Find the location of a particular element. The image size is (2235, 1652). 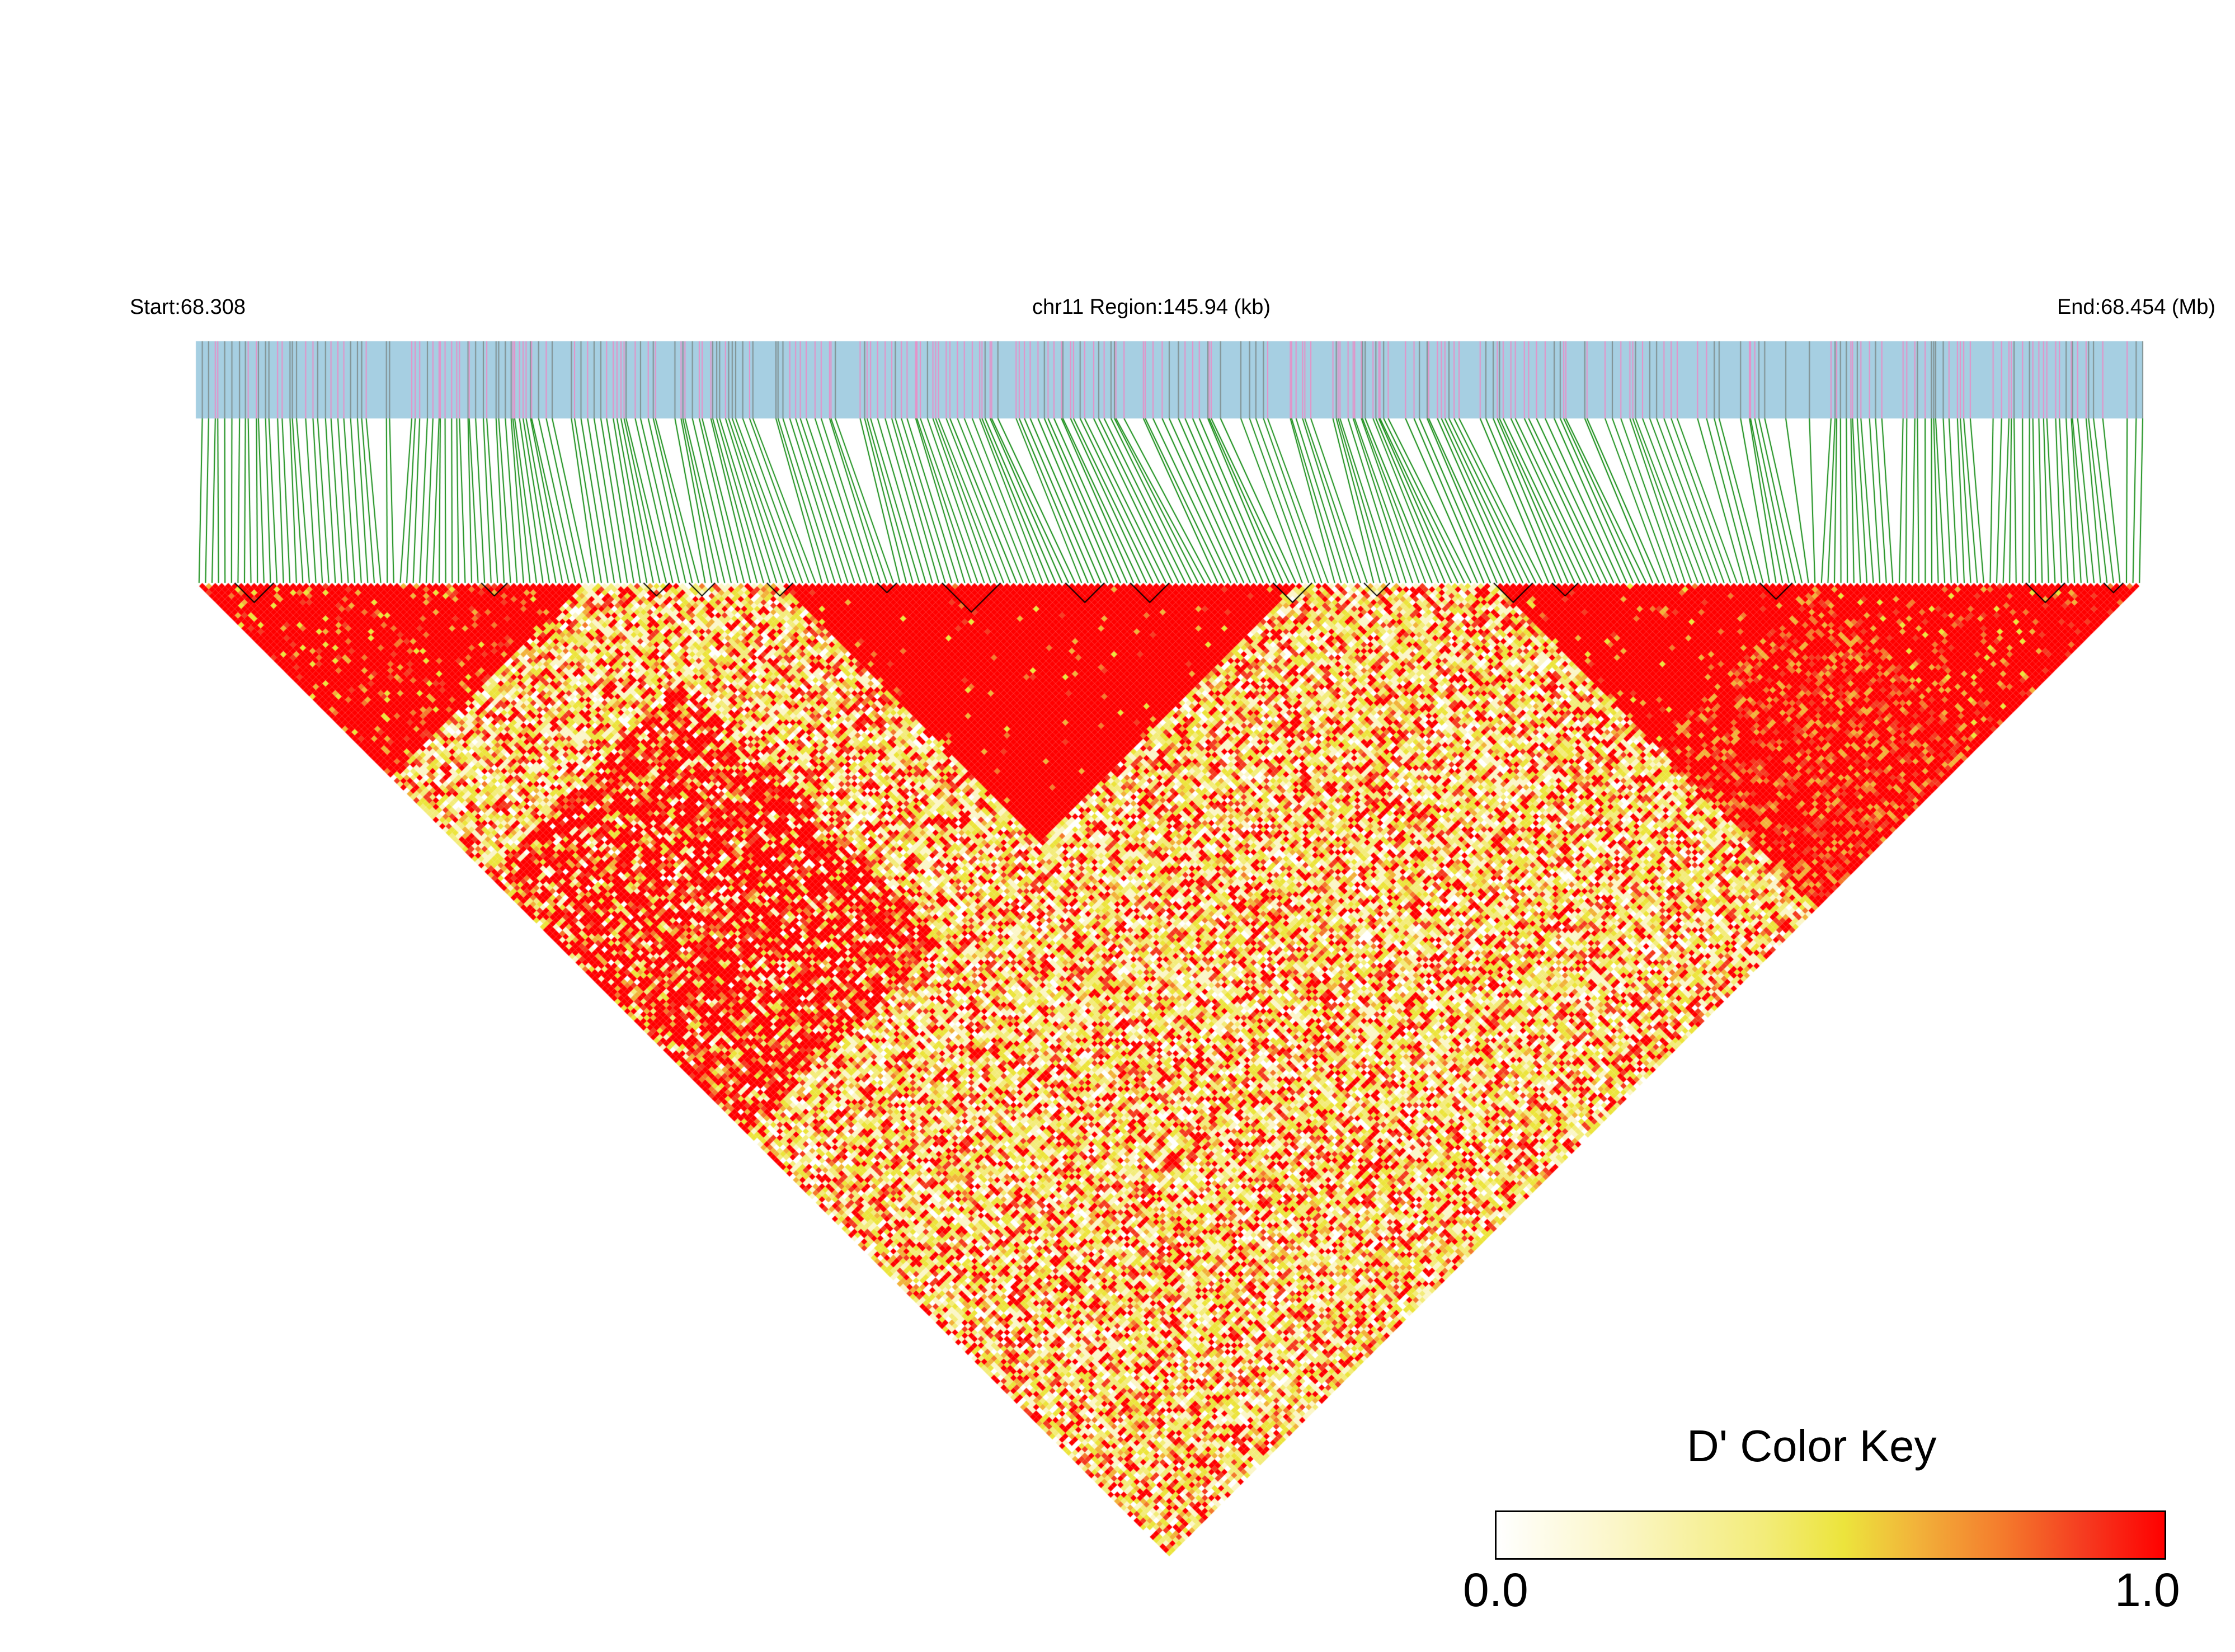

region-end-label: End:68.454 (Mb) is located at coordinates (2136, 307).